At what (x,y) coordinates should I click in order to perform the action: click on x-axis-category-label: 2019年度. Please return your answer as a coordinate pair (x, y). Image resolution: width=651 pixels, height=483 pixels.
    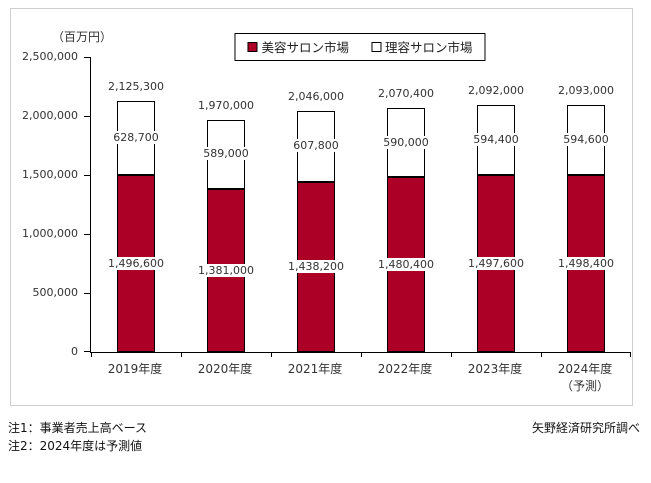
    Looking at the image, I should click on (135, 369).